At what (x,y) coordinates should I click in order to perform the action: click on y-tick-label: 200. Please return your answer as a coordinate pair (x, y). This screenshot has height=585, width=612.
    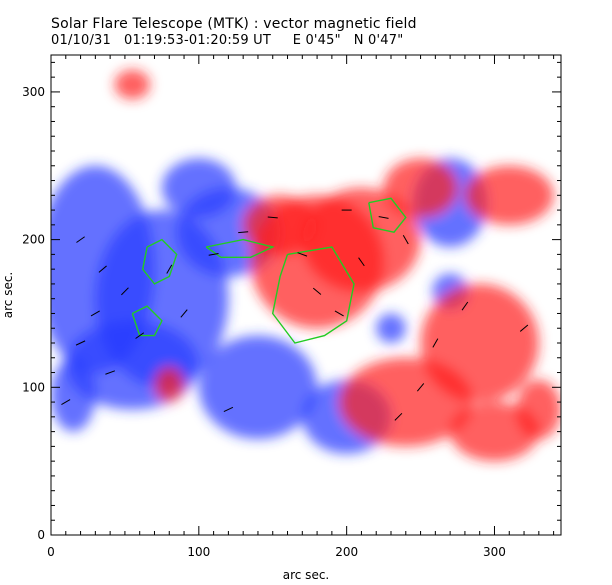
    Looking at the image, I should click on (33, 240).